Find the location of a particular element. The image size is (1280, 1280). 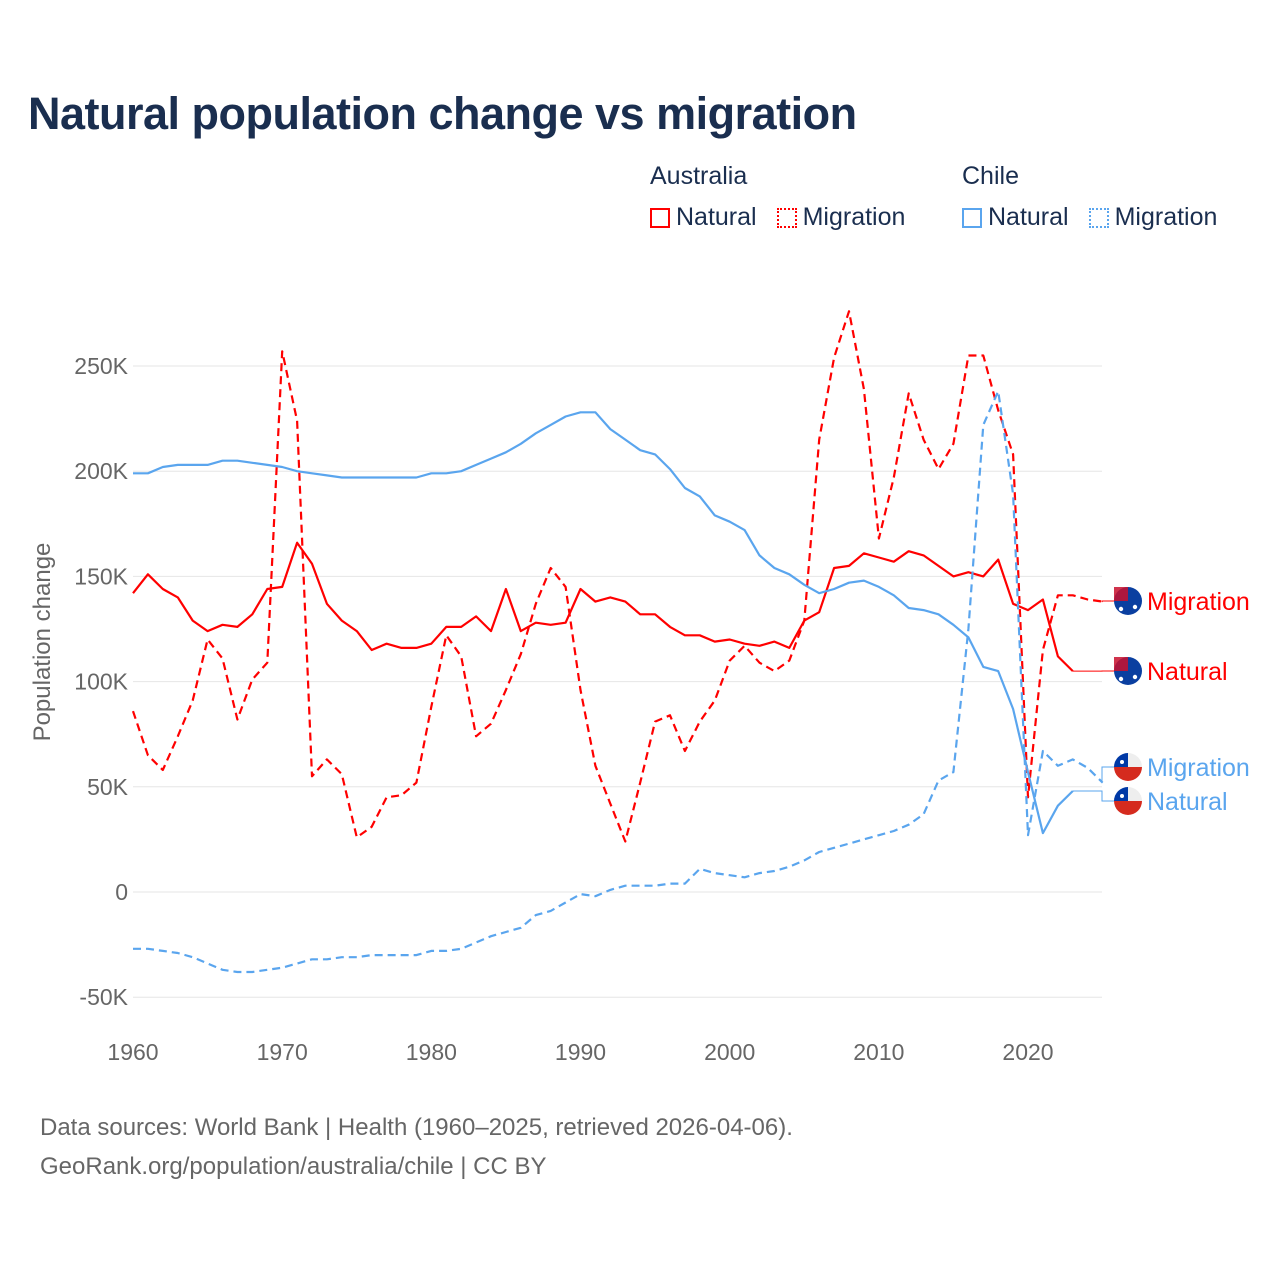

x-tick-label: 1990 is located at coordinates (580, 1052).